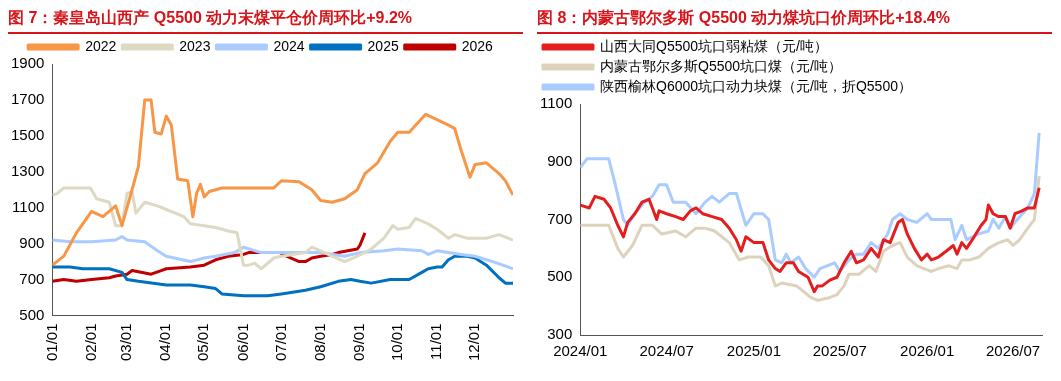 The image size is (1061, 381). What do you see at coordinates (666, 351) in the screenshot?
I see `x-tick-label: 2024/07` at bounding box center [666, 351].